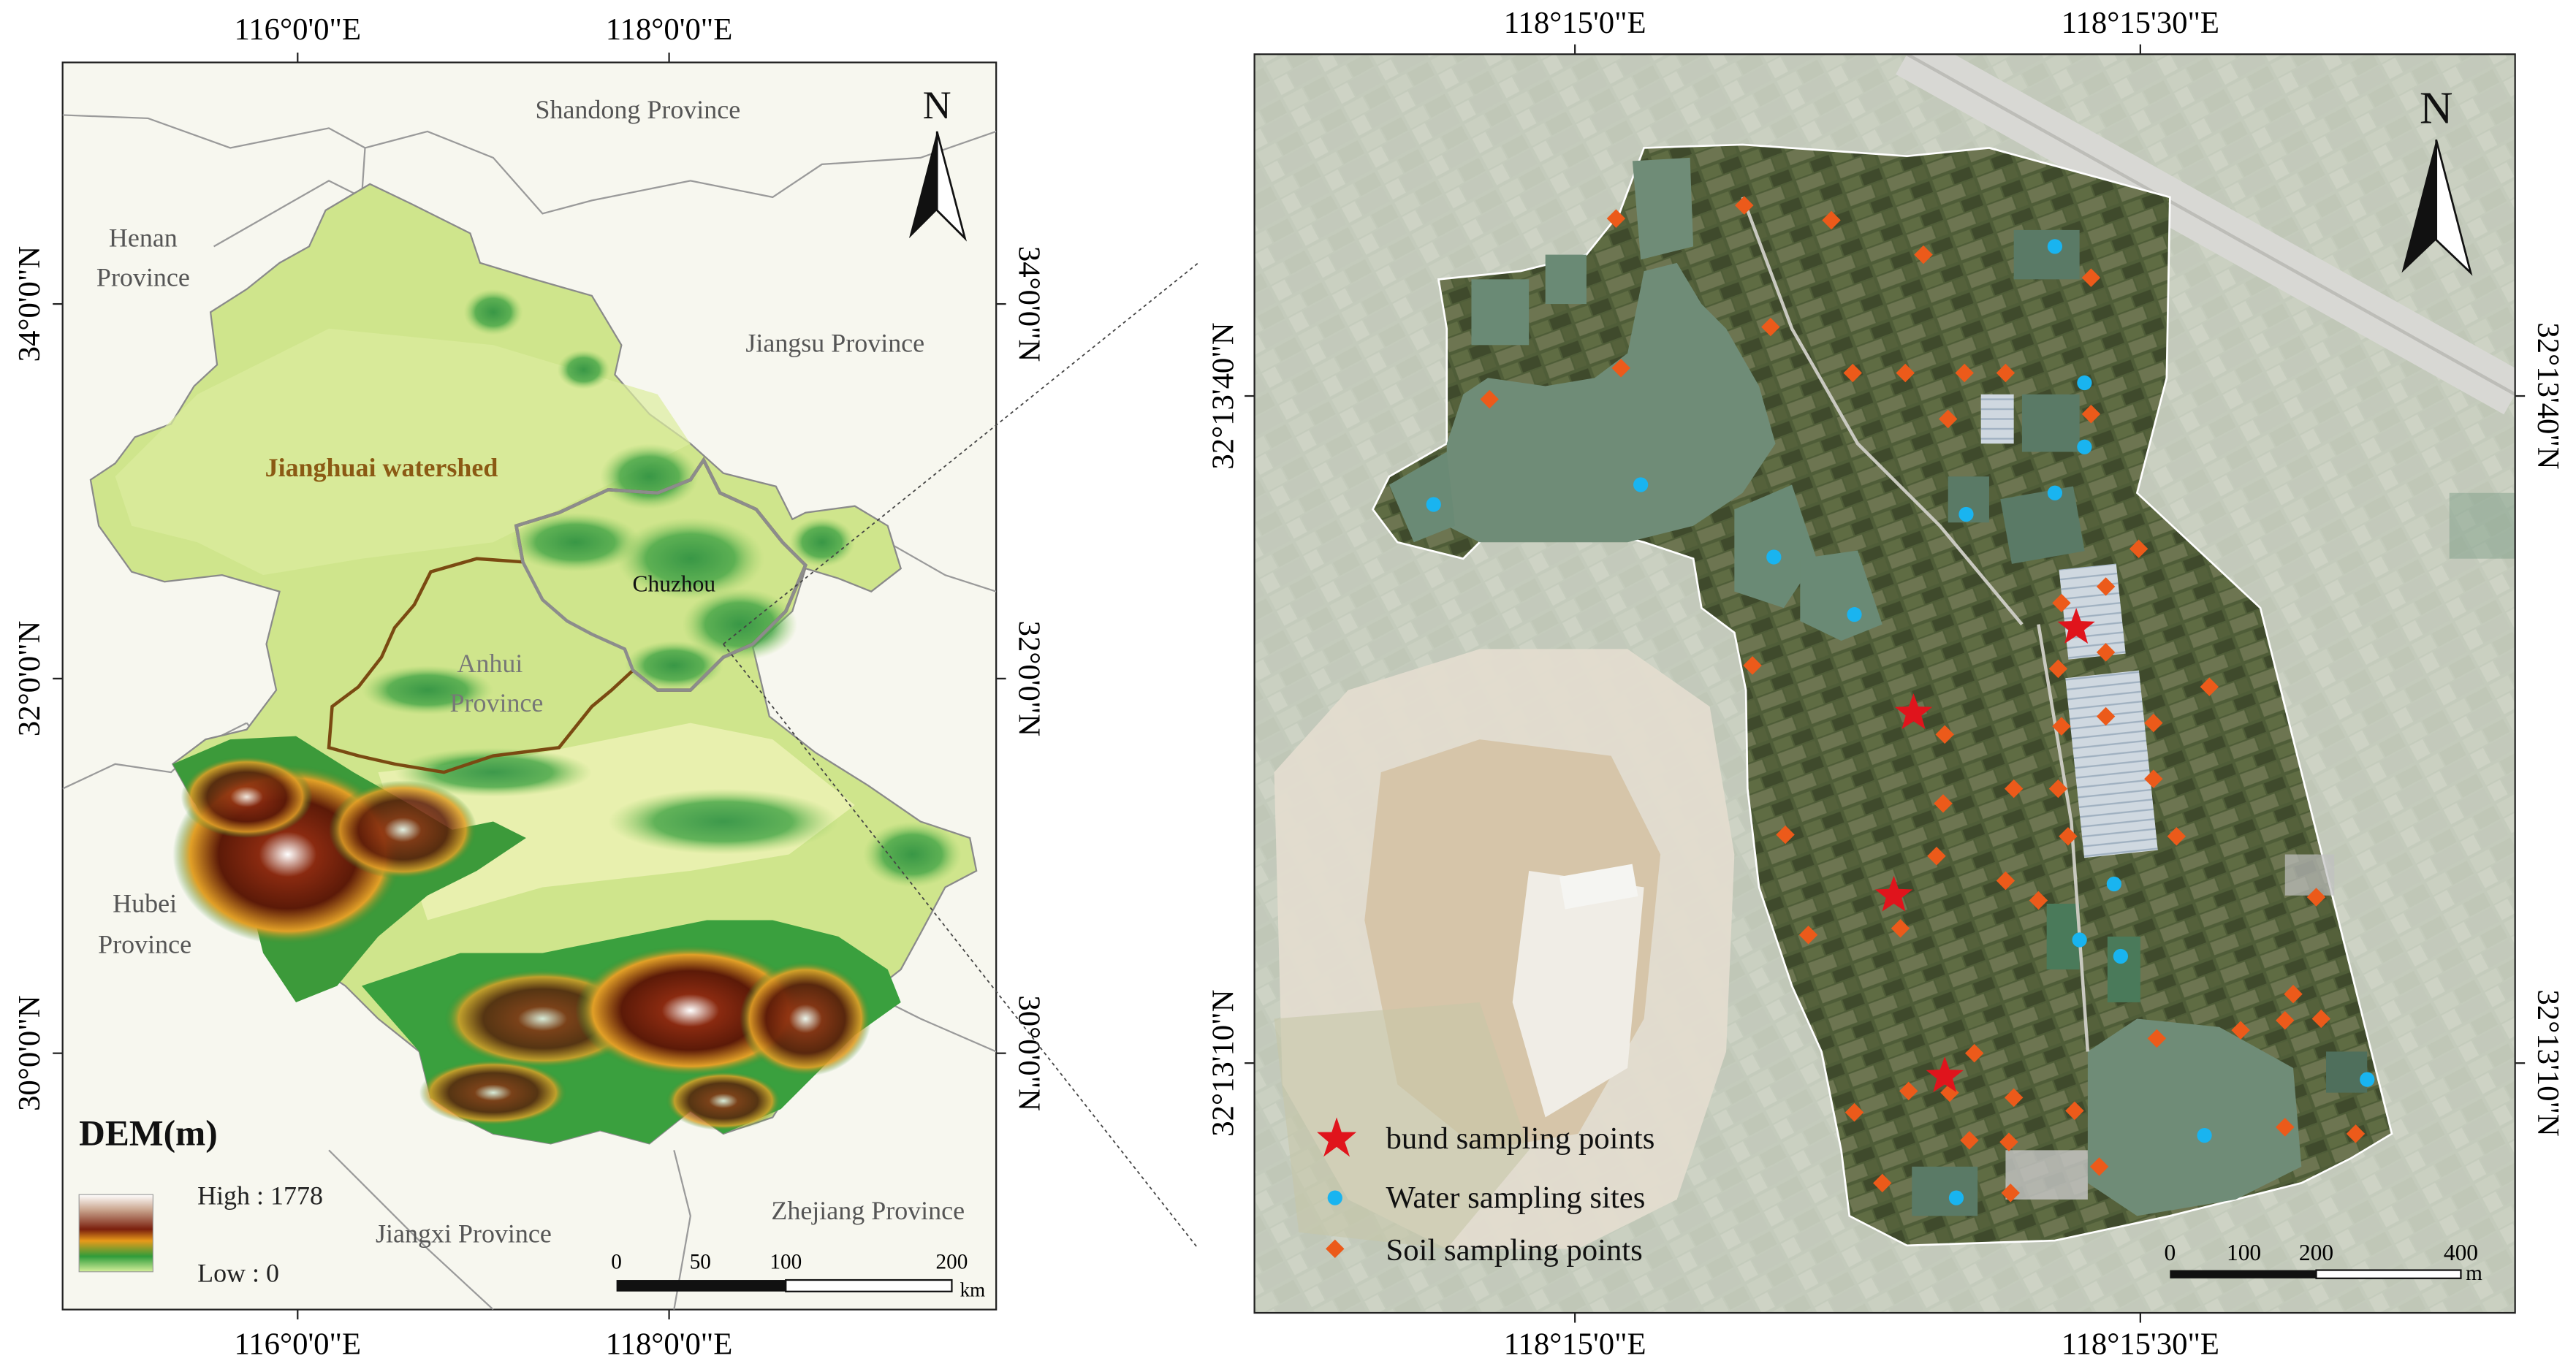 This screenshot has height=1372, width=2576. I want to click on left-right-tick: 34°0'0"N, so click(1029, 304).